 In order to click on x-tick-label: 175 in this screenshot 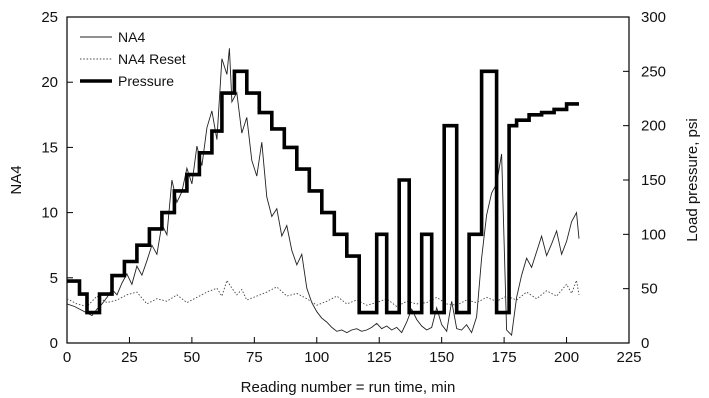, I will do `click(504, 357)`.